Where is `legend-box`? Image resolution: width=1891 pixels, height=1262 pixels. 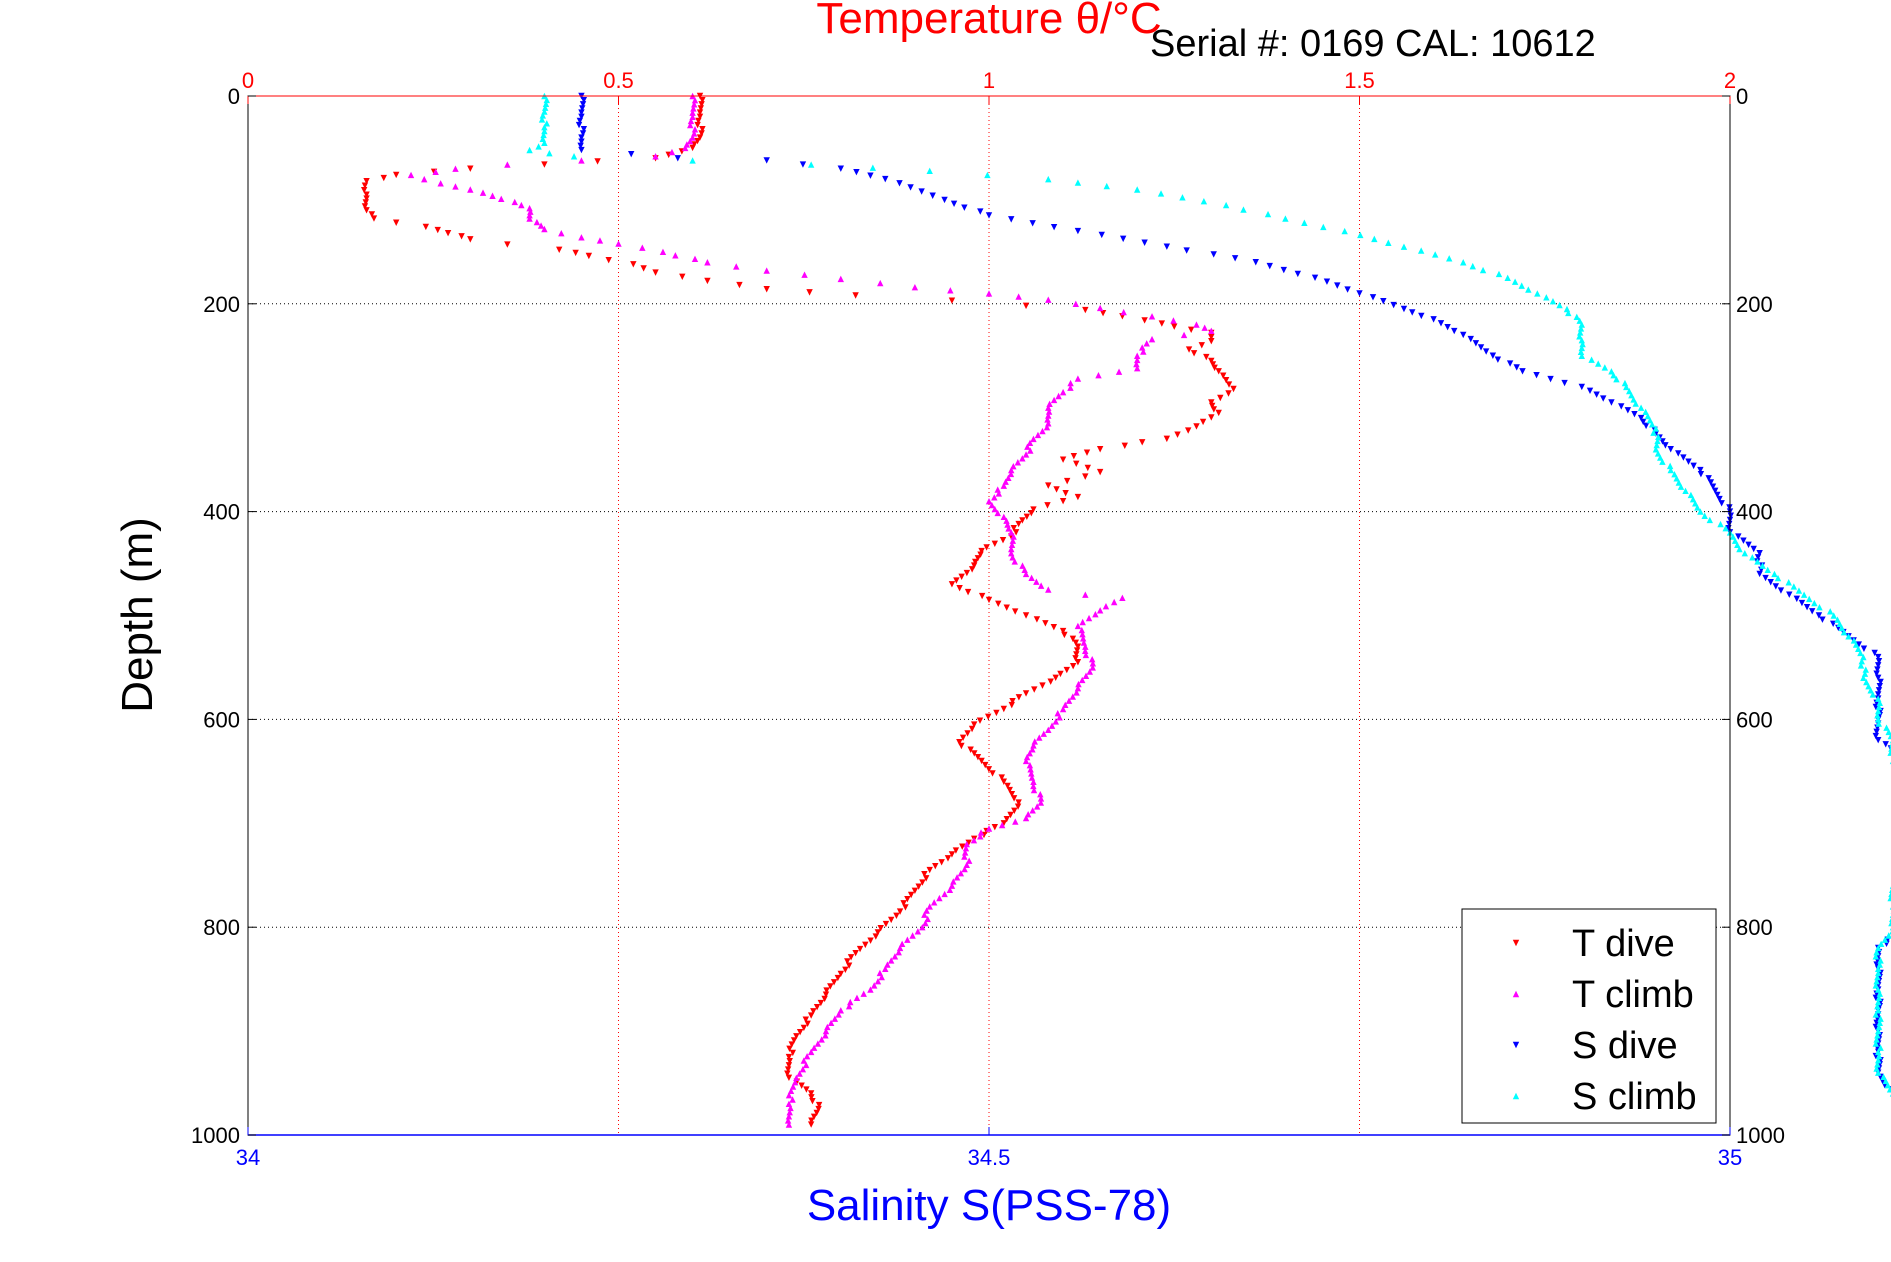
legend-box is located at coordinates (1589, 1016).